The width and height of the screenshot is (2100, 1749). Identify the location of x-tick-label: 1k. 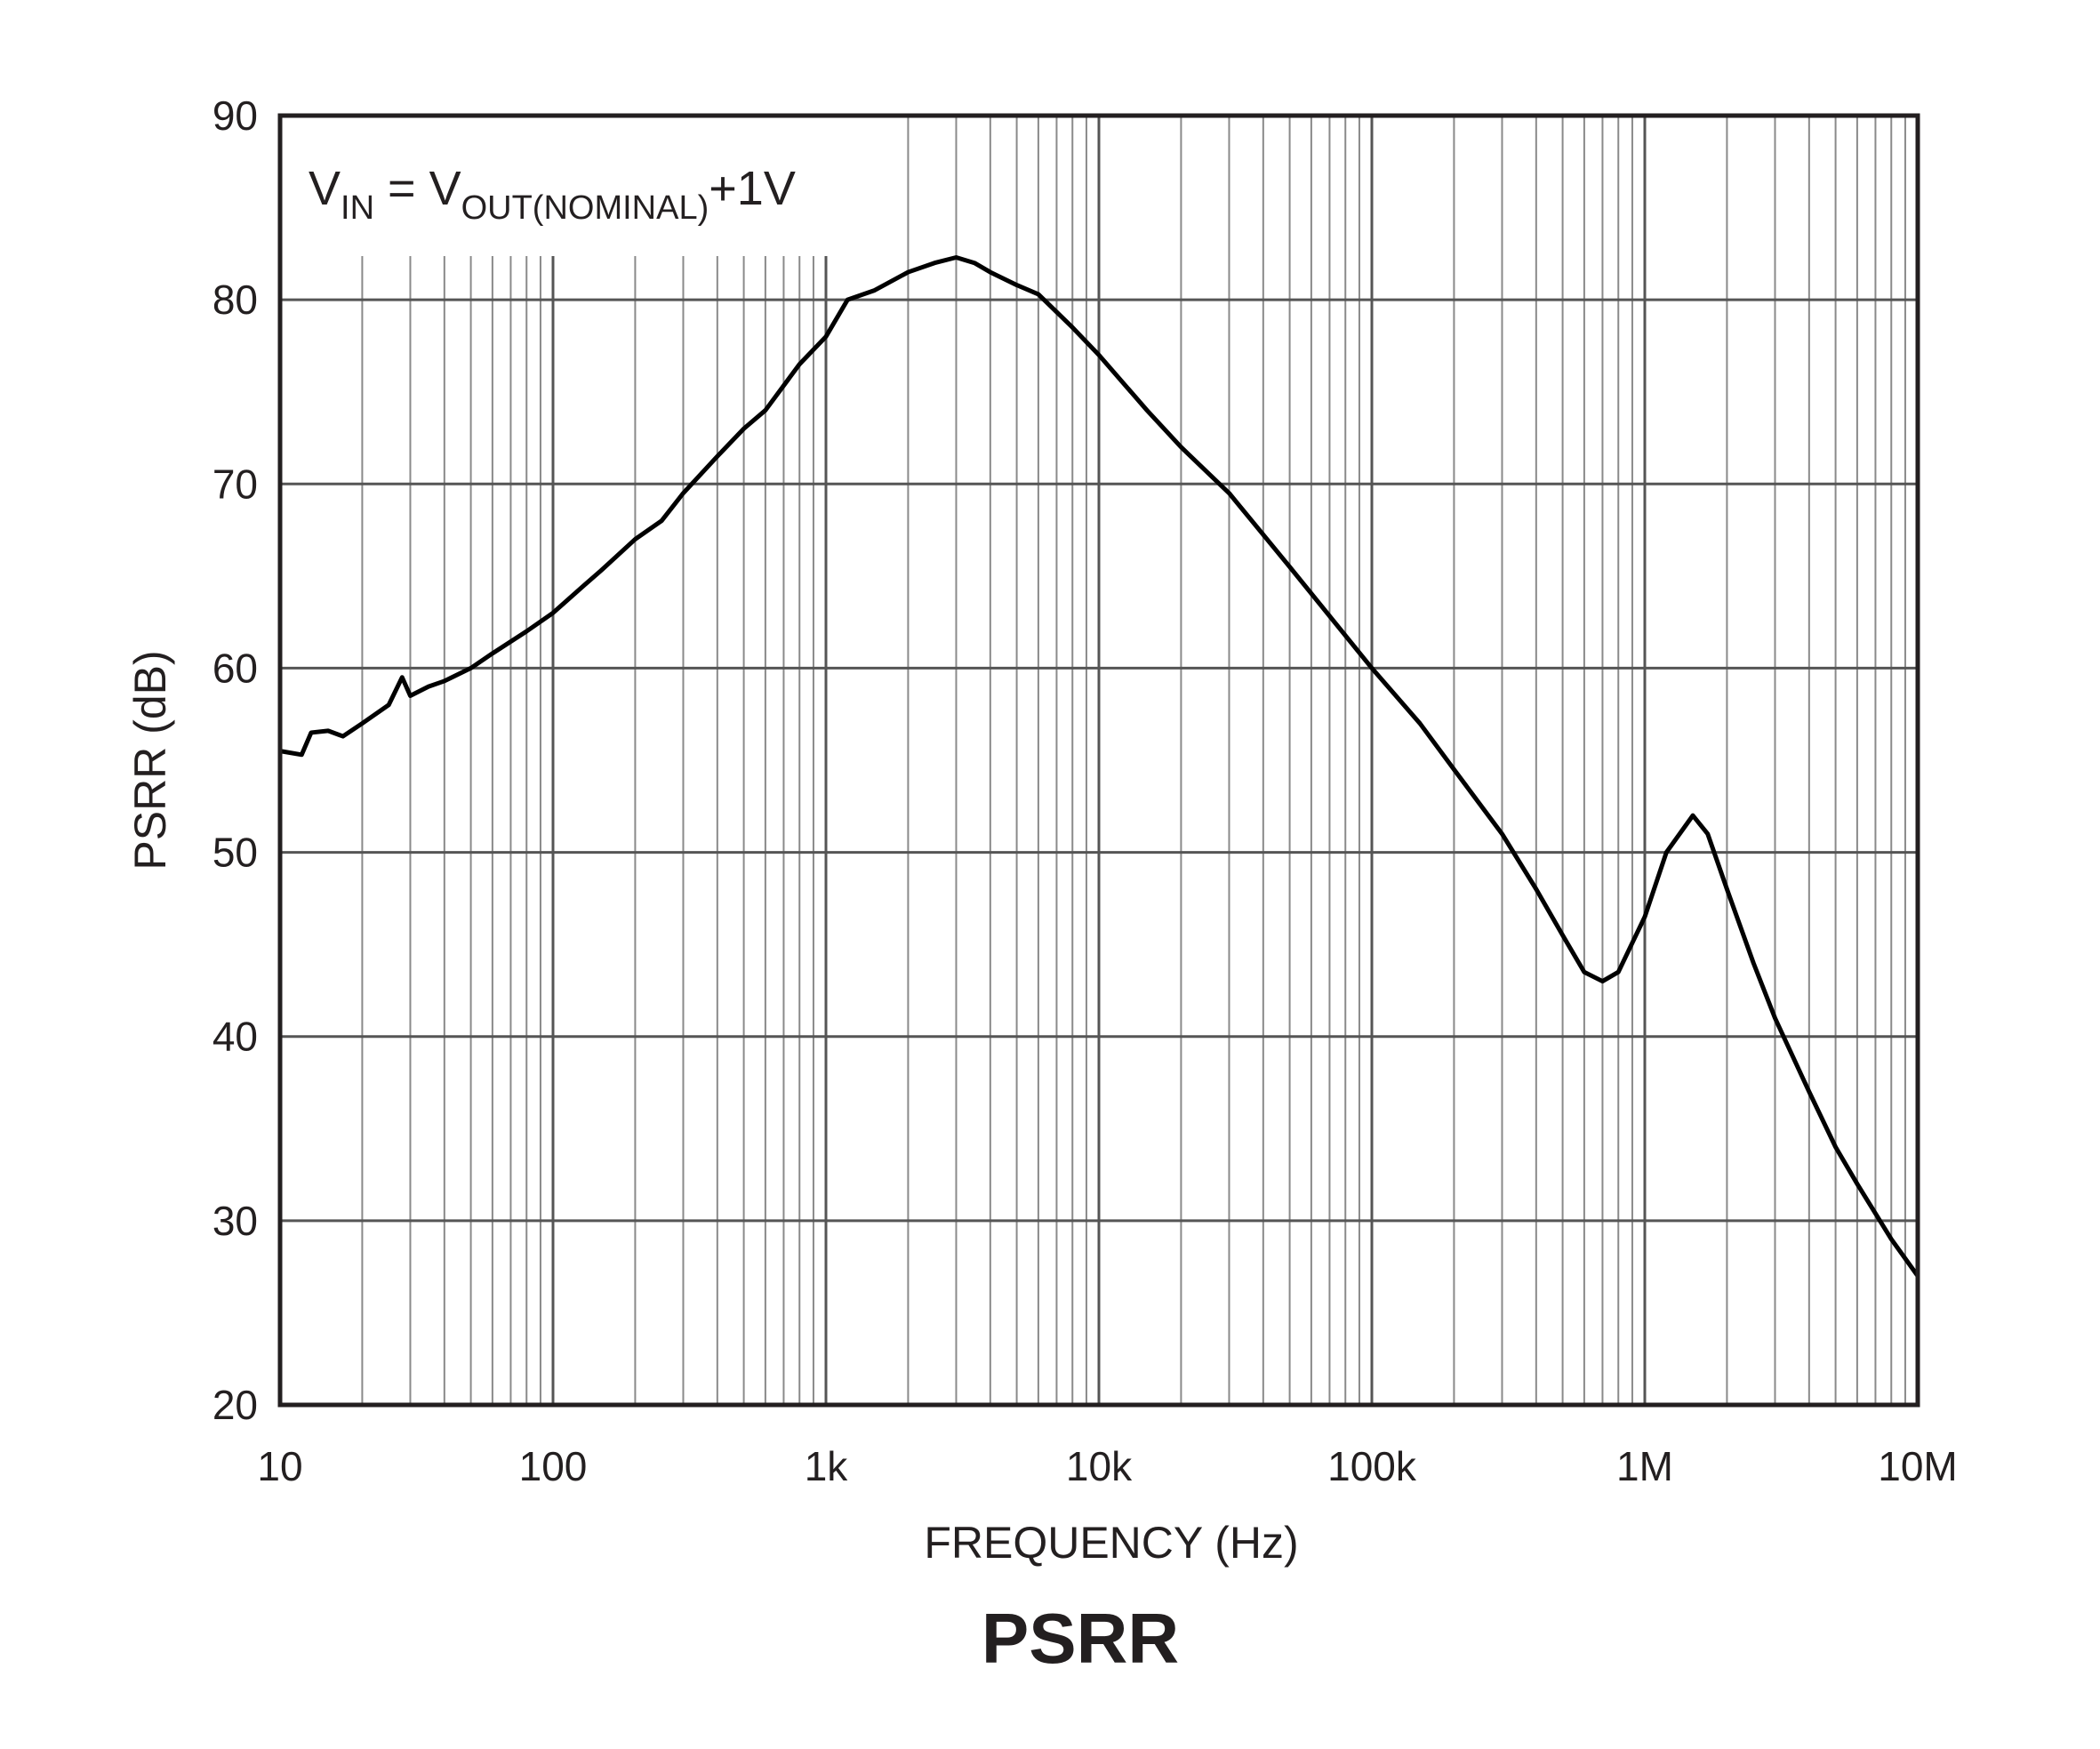
(827, 1466).